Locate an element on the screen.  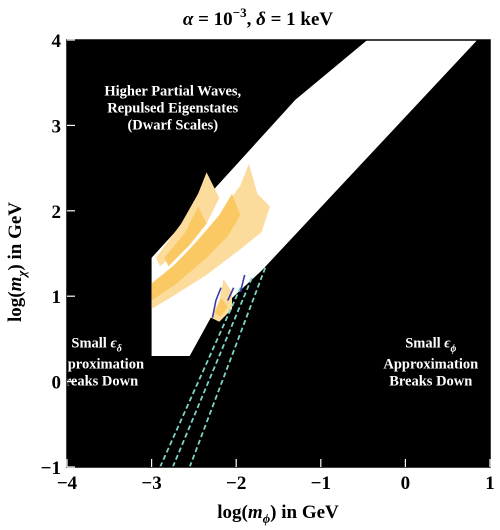
y-tick-label: 0 is located at coordinates (57, 383).